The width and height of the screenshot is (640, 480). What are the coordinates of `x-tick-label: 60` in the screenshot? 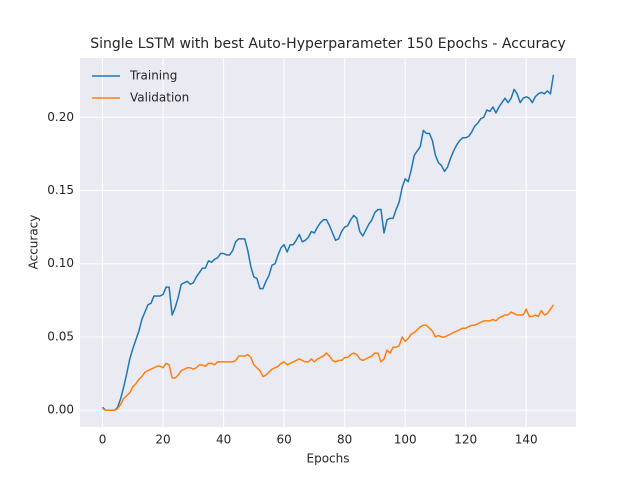 It's located at (283, 440).